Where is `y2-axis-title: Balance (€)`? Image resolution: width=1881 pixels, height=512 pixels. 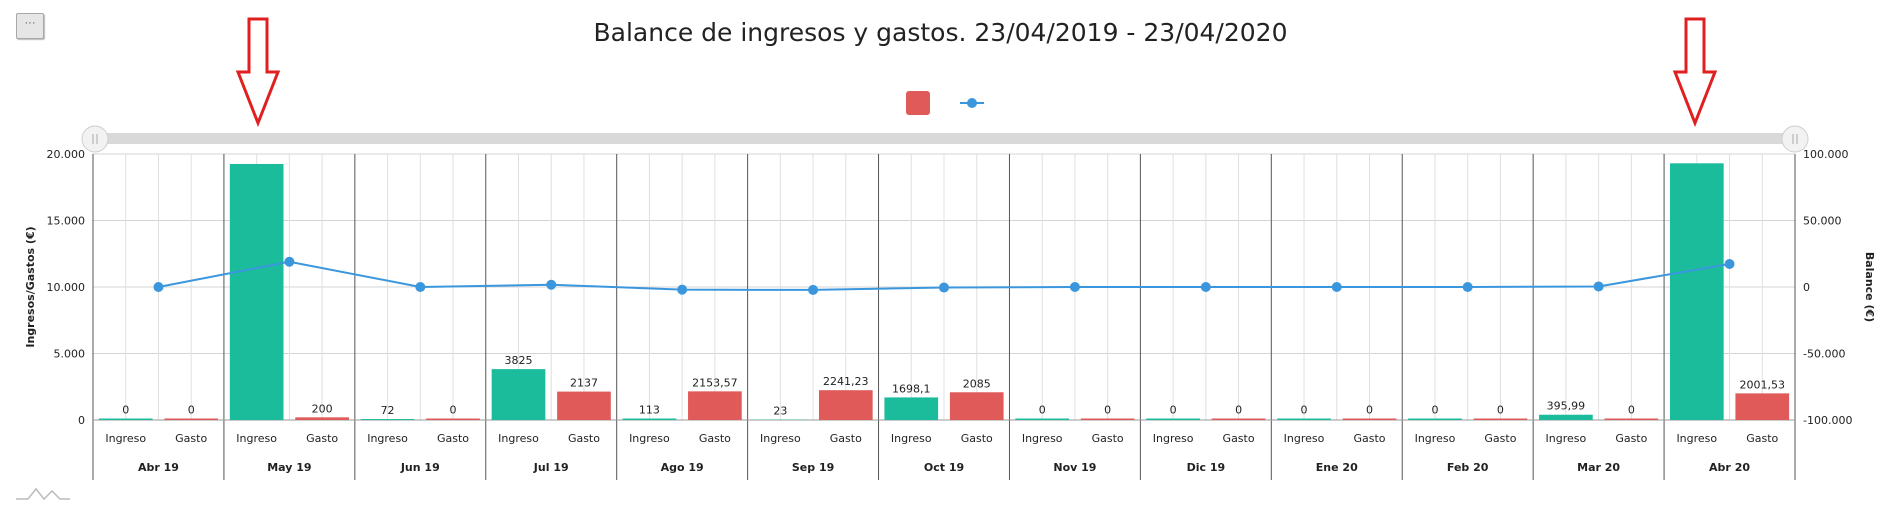 y2-axis-title: Balance (€) is located at coordinates (1869, 287).